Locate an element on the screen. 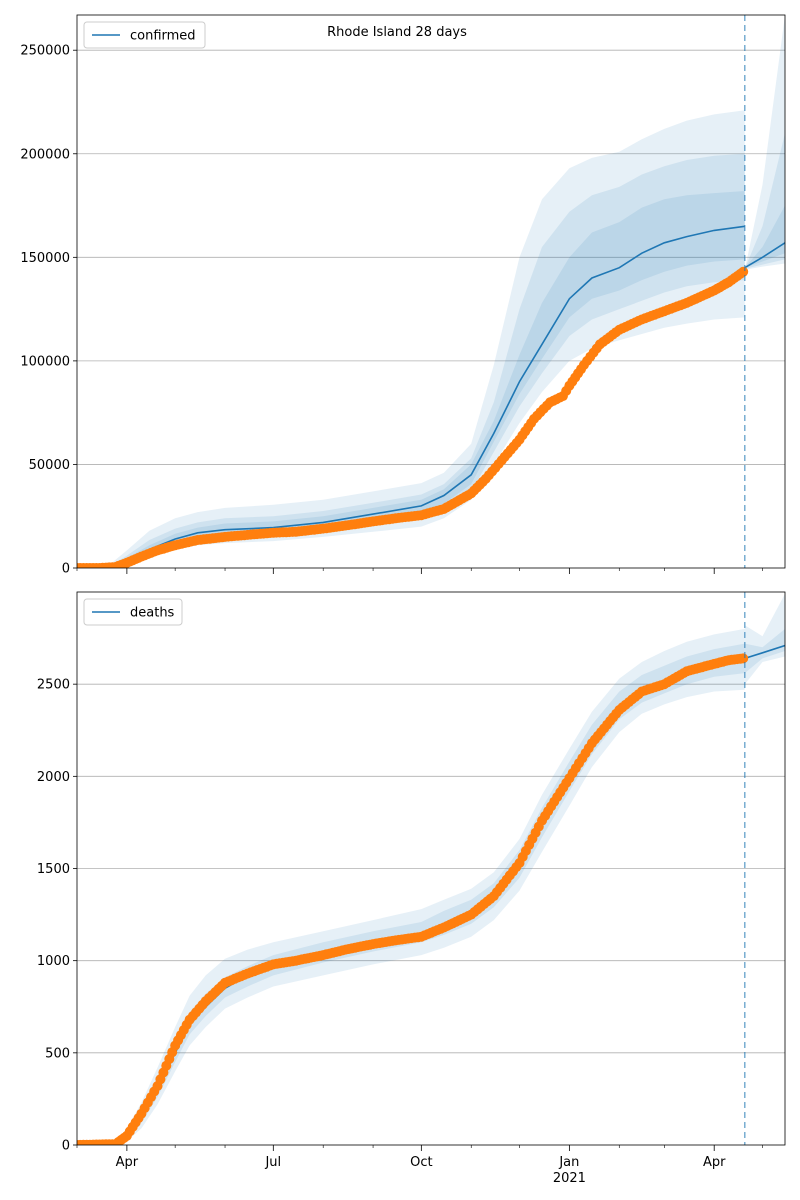 The width and height of the screenshot is (800, 1200). y-tick-label: 50000 is located at coordinates (49, 465).